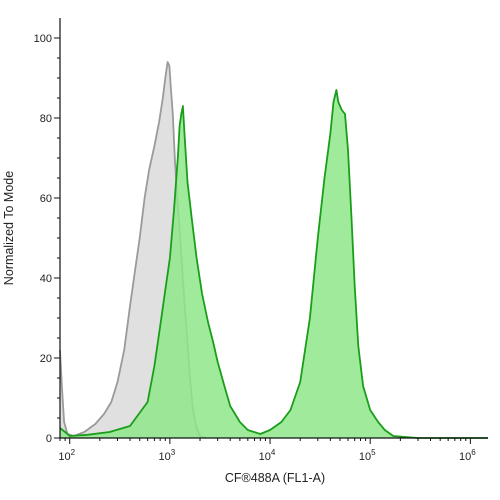  I want to click on y-tick-label: 60, so click(46, 199).